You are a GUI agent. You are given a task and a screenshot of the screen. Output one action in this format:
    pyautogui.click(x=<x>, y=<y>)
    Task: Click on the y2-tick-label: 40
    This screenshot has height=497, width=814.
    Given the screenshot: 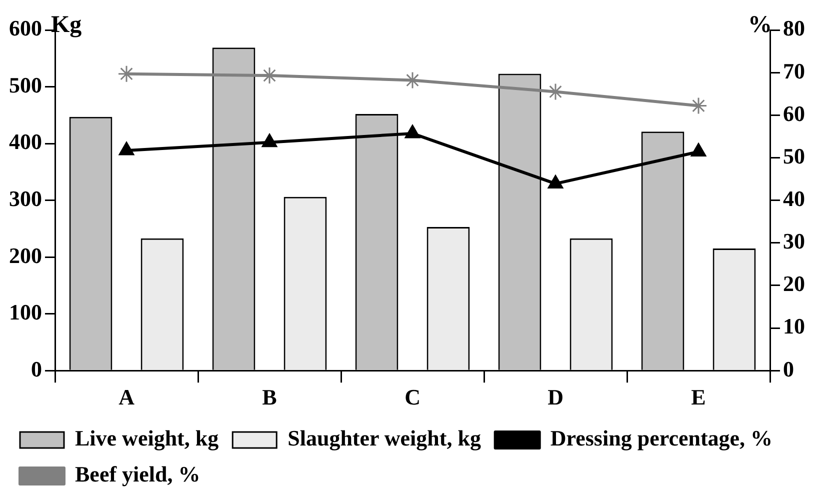 What is the action you would take?
    pyautogui.click(x=794, y=198)
    